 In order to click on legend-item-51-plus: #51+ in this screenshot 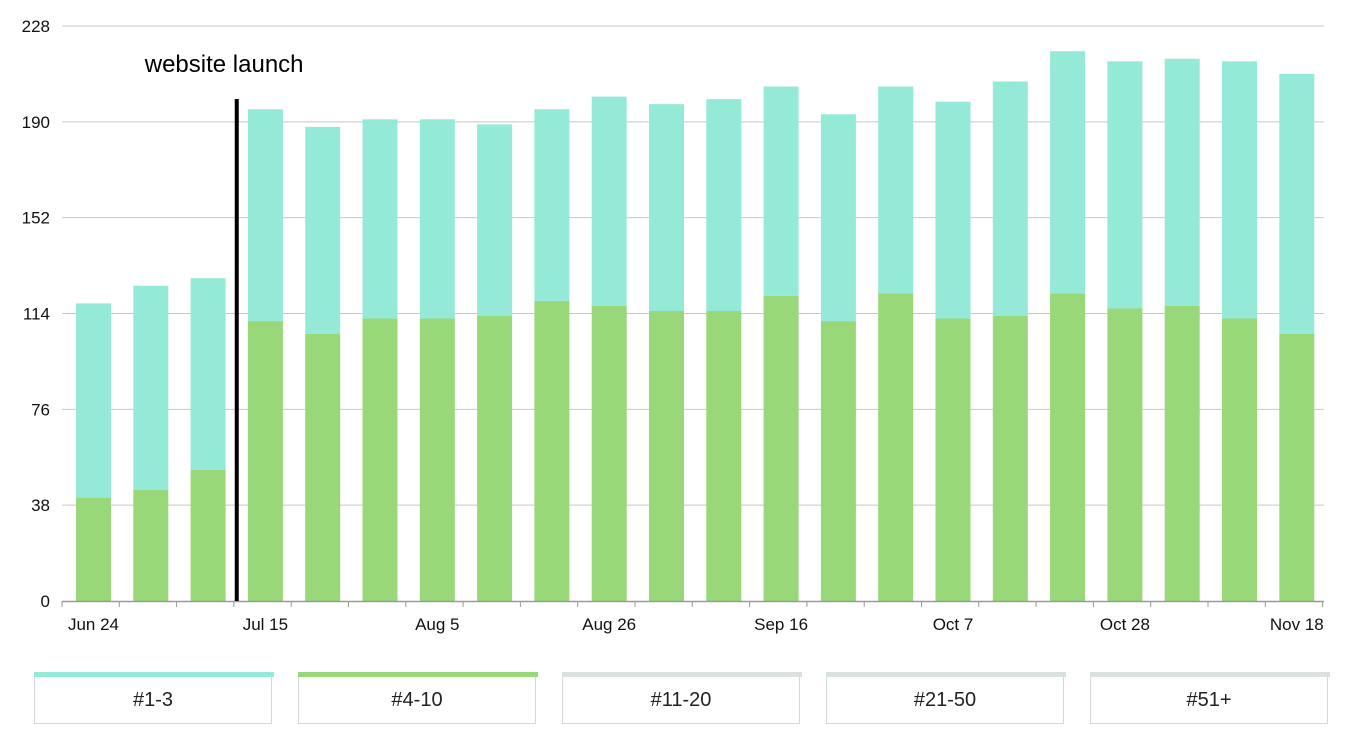, I will do `click(1210, 698)`.